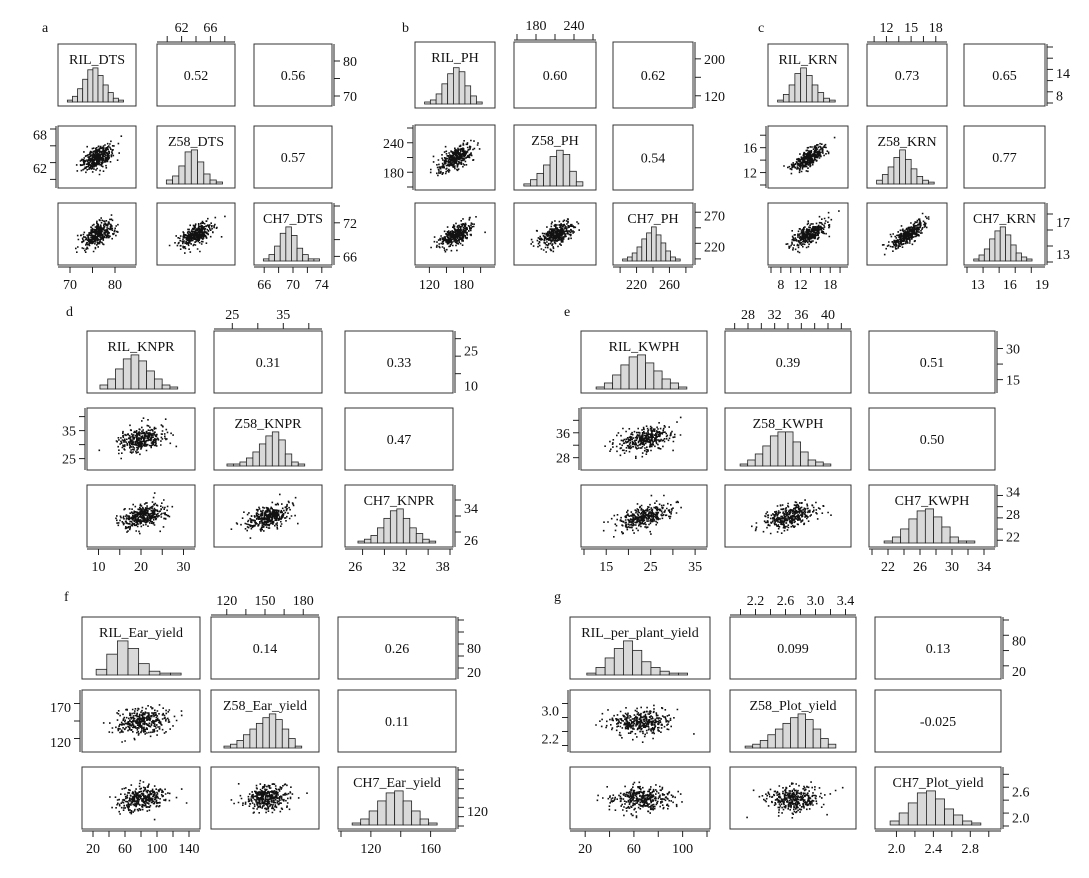 The width and height of the screenshot is (1089, 878). Describe the element at coordinates (554, 141) in the screenshot. I see `variable-label: Z58_PH` at that location.